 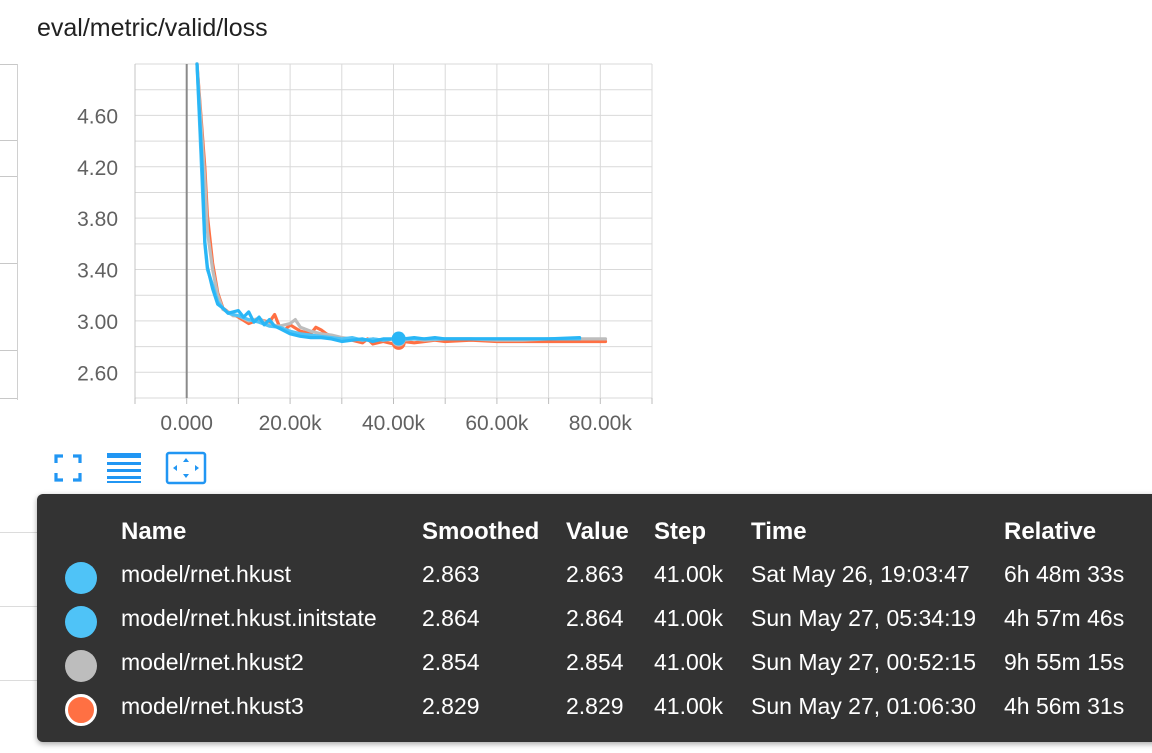 I want to click on y-tick-label: 2.60, so click(x=97, y=373).